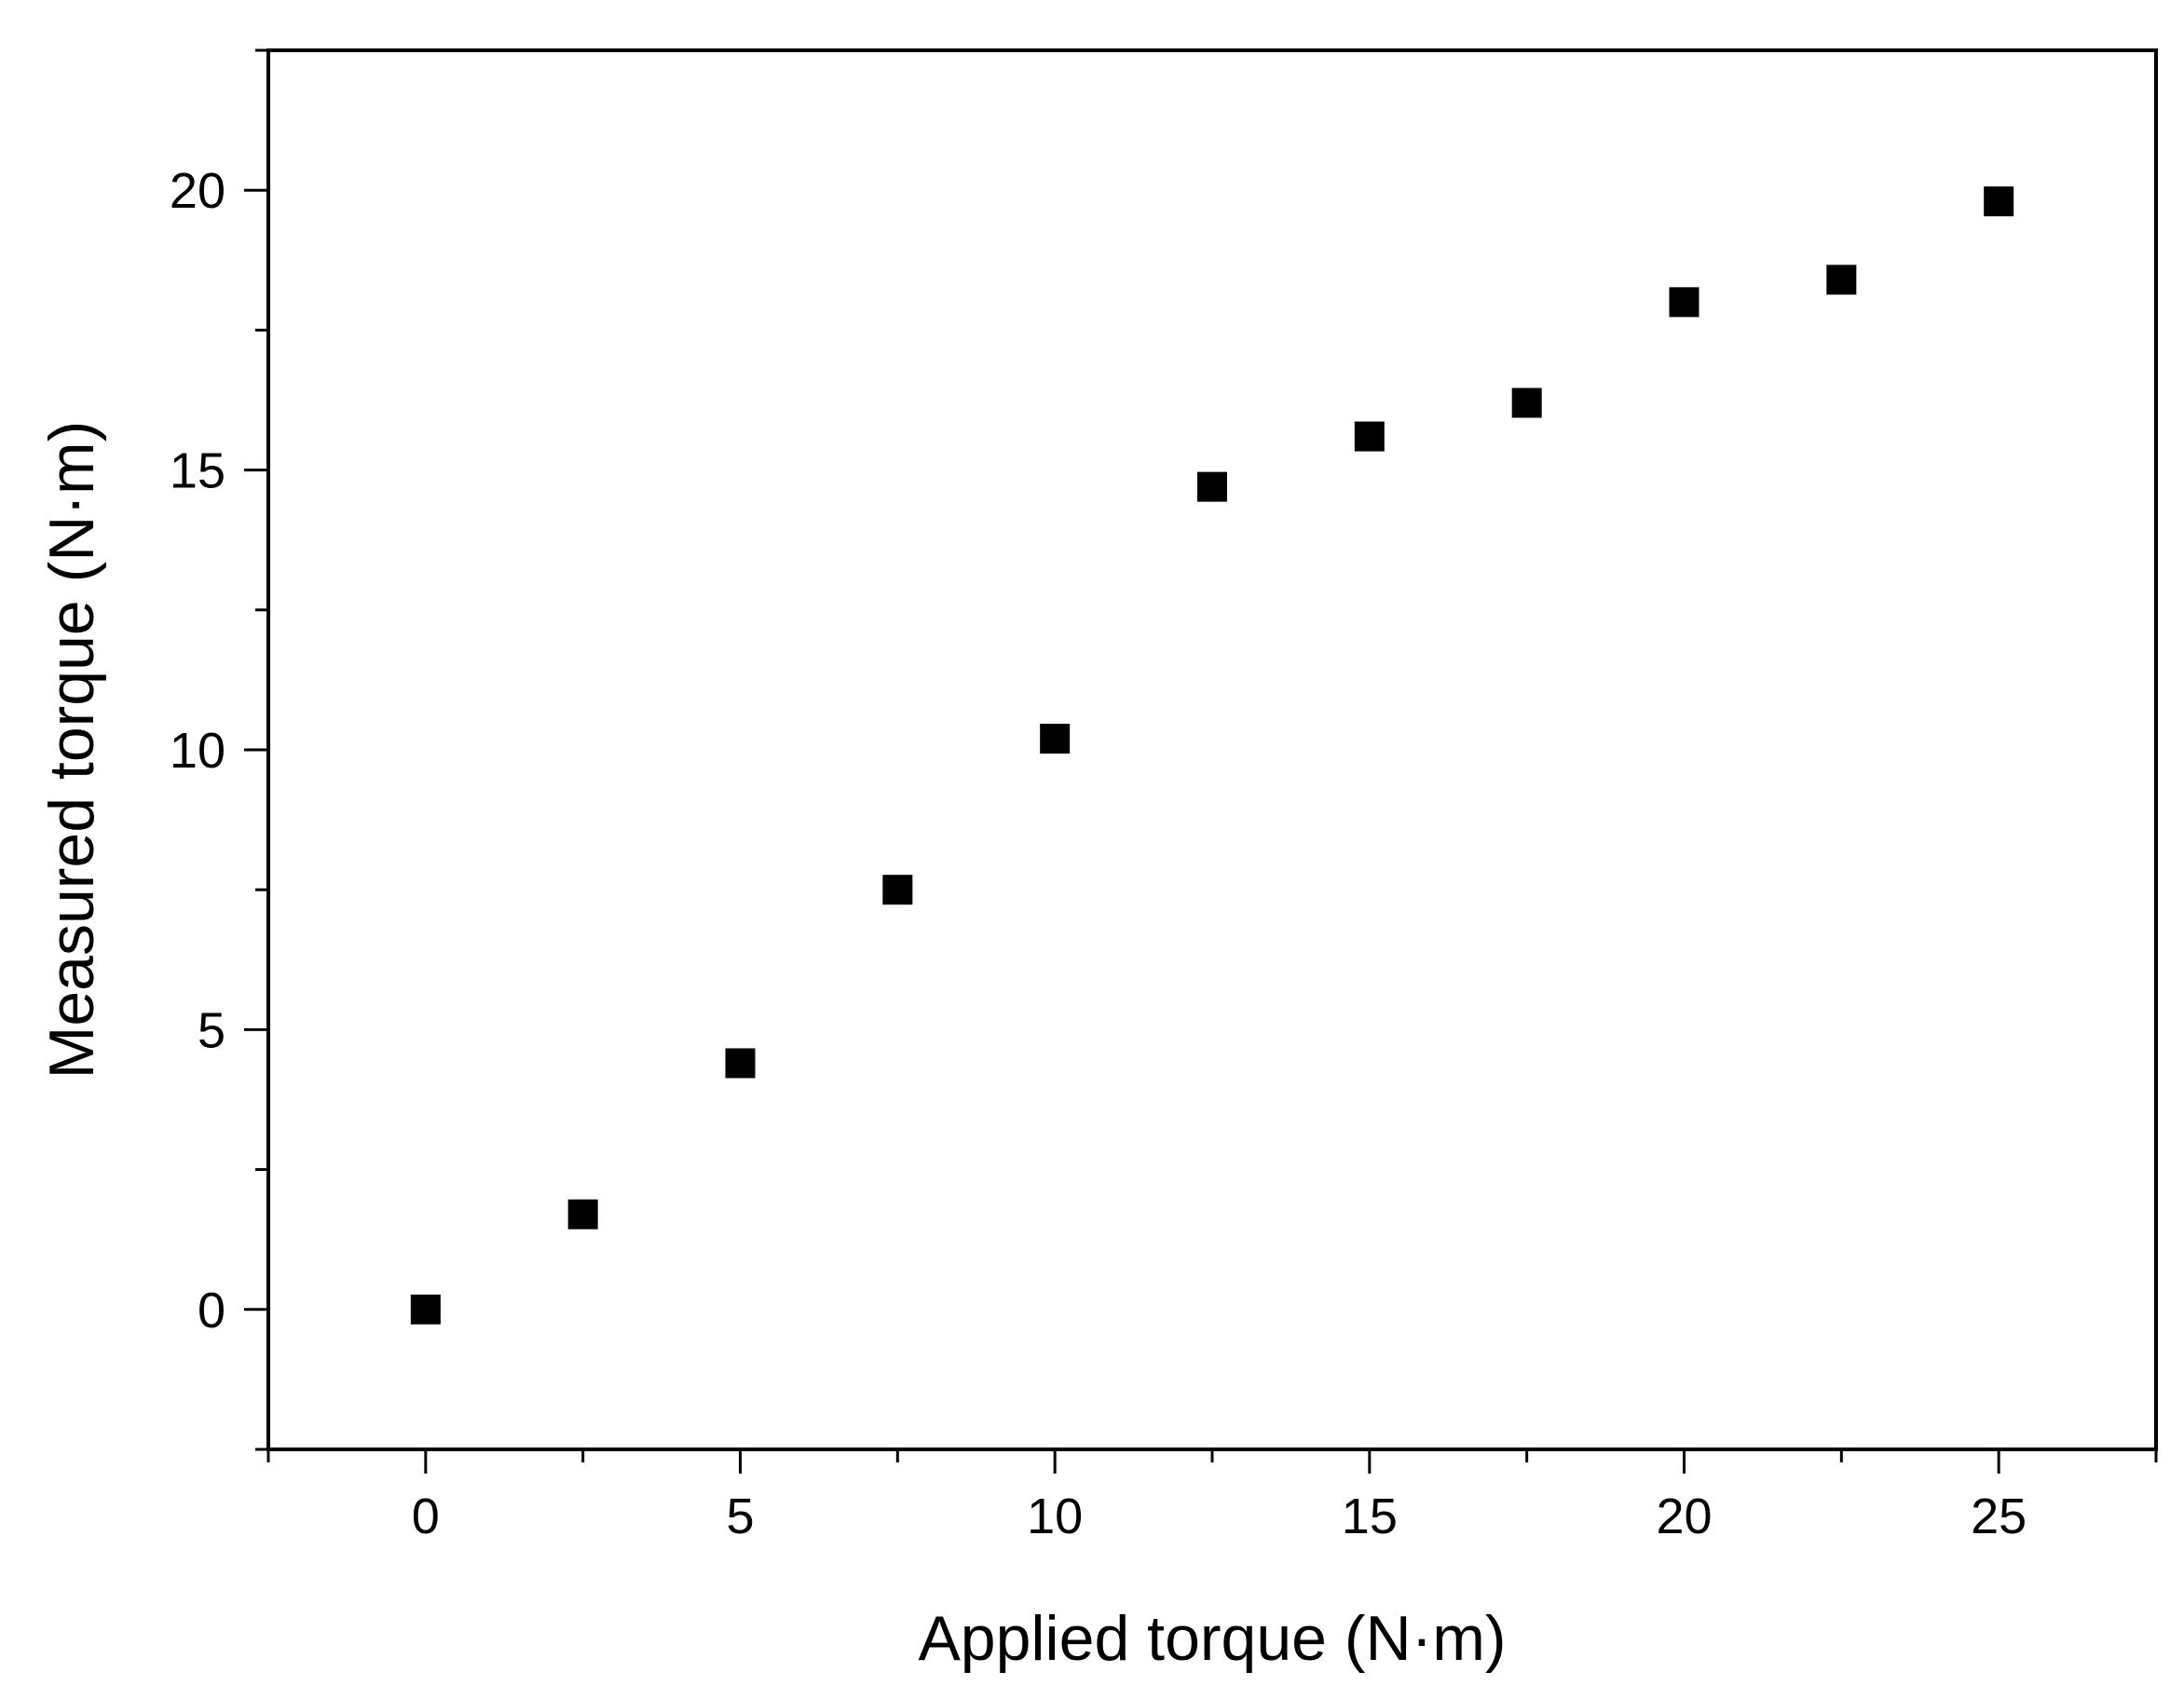 This screenshot has width=2184, height=1699. Describe the element at coordinates (197, 751) in the screenshot. I see `y-tick-label: 10` at that location.